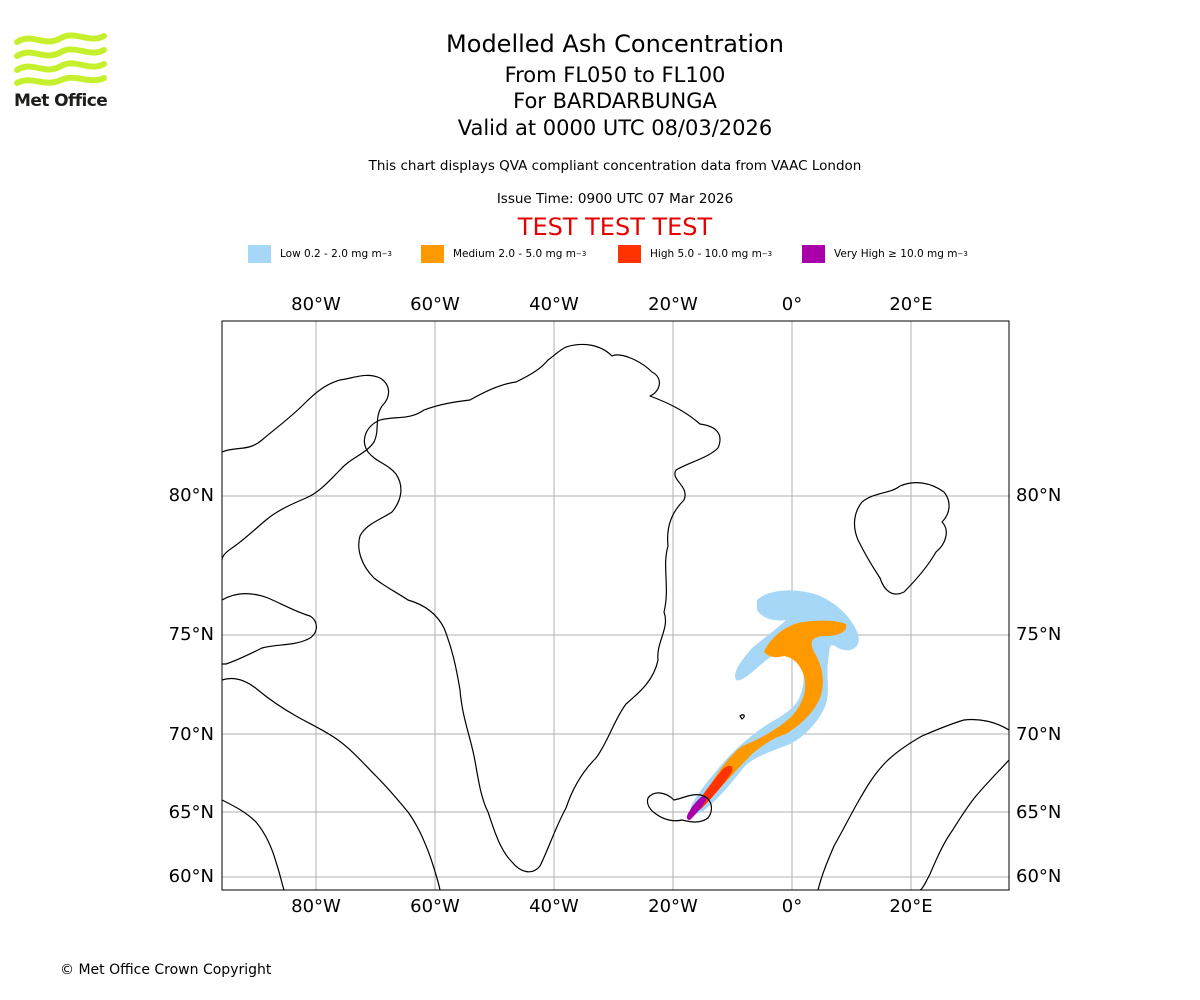 The image size is (1200, 1000). What do you see at coordinates (611, 906) in the screenshot?
I see `lon-labels-bottom: 80°W 60°W 40°W 20°W 0° 20°E` at bounding box center [611, 906].